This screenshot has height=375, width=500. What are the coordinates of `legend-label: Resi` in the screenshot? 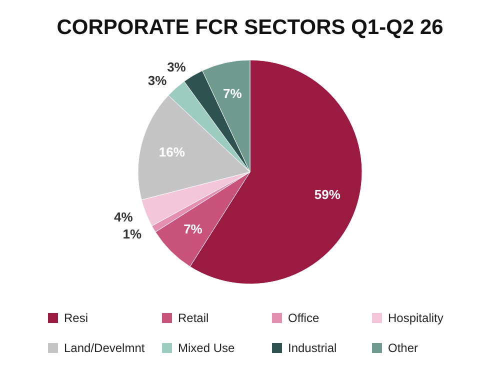 It's located at (76, 318).